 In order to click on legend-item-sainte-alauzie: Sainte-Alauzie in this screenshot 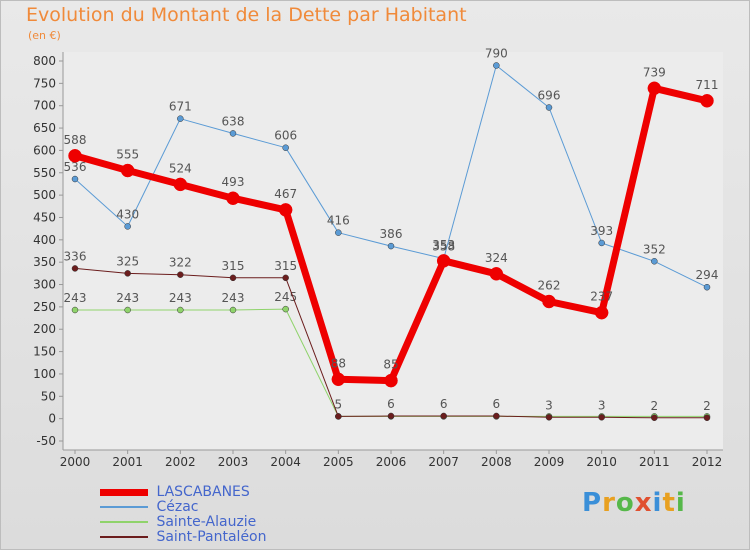, I will do `click(183, 522)`.